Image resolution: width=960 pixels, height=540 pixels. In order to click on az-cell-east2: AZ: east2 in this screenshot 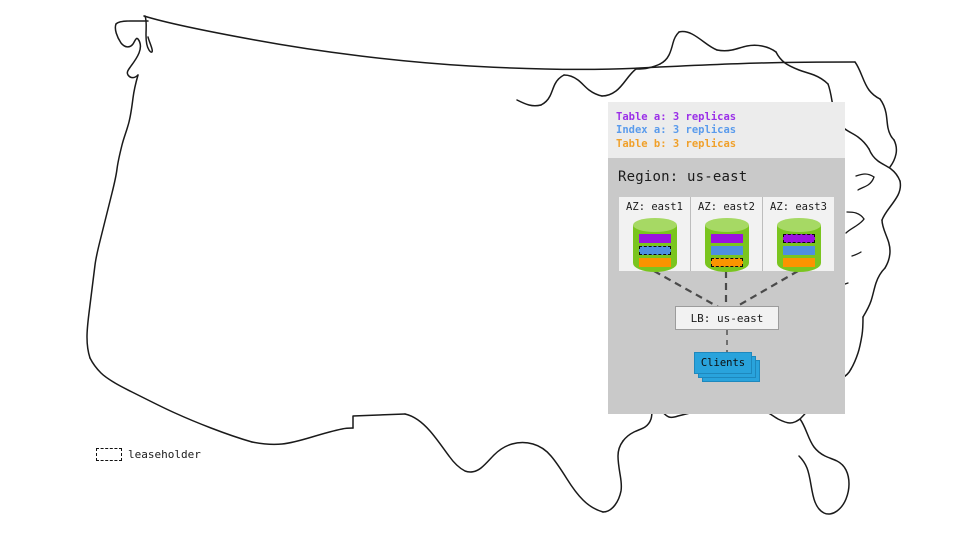, I will do `click(727, 234)`.